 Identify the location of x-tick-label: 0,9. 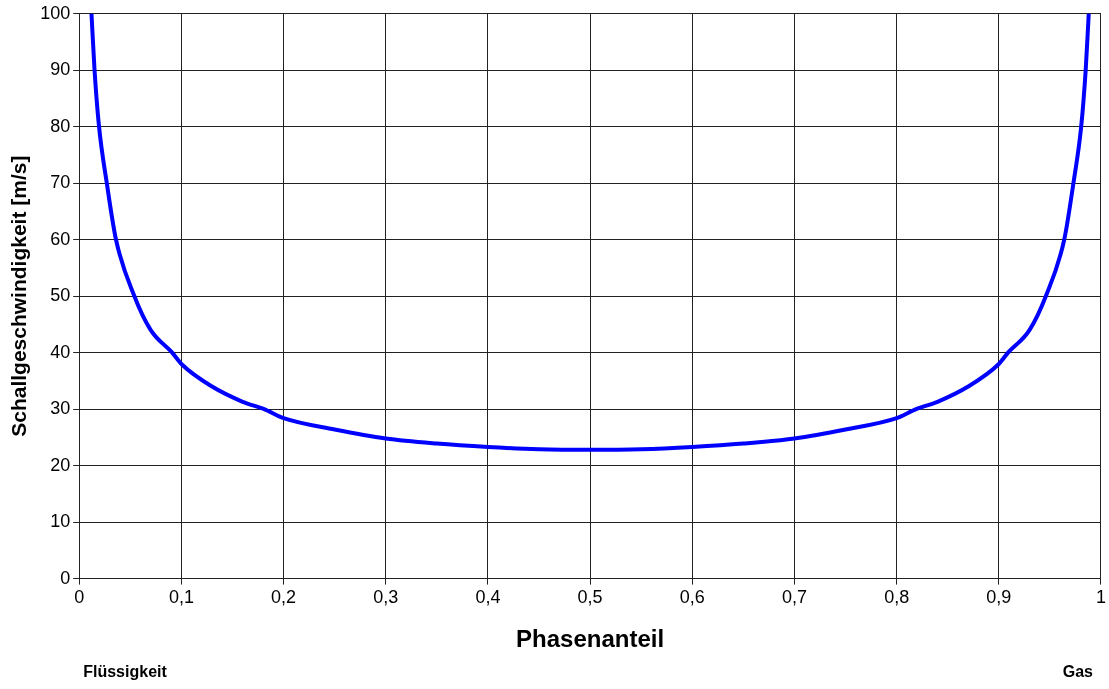
(999, 597).